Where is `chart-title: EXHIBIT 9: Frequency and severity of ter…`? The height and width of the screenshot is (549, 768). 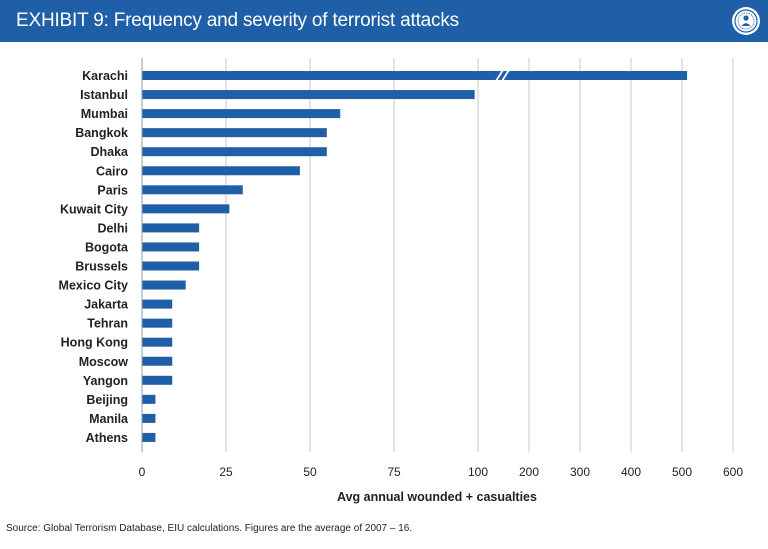
chart-title: EXHIBIT 9: Frequency and severity of ter… is located at coordinates (237, 20).